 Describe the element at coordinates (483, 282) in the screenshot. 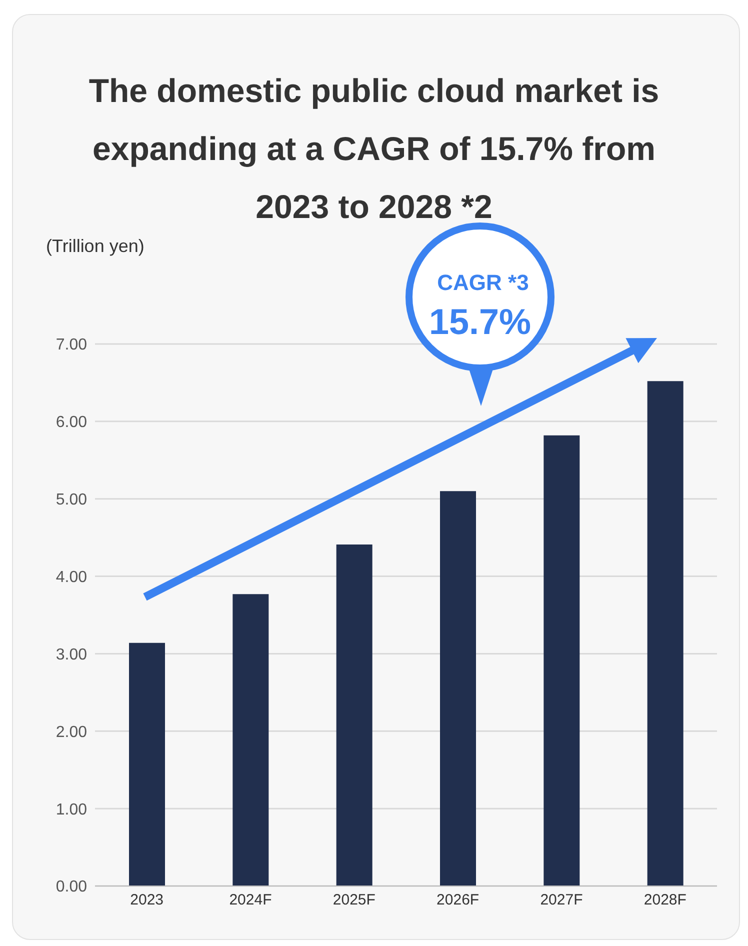

I see `text: CAGR *3` at that location.